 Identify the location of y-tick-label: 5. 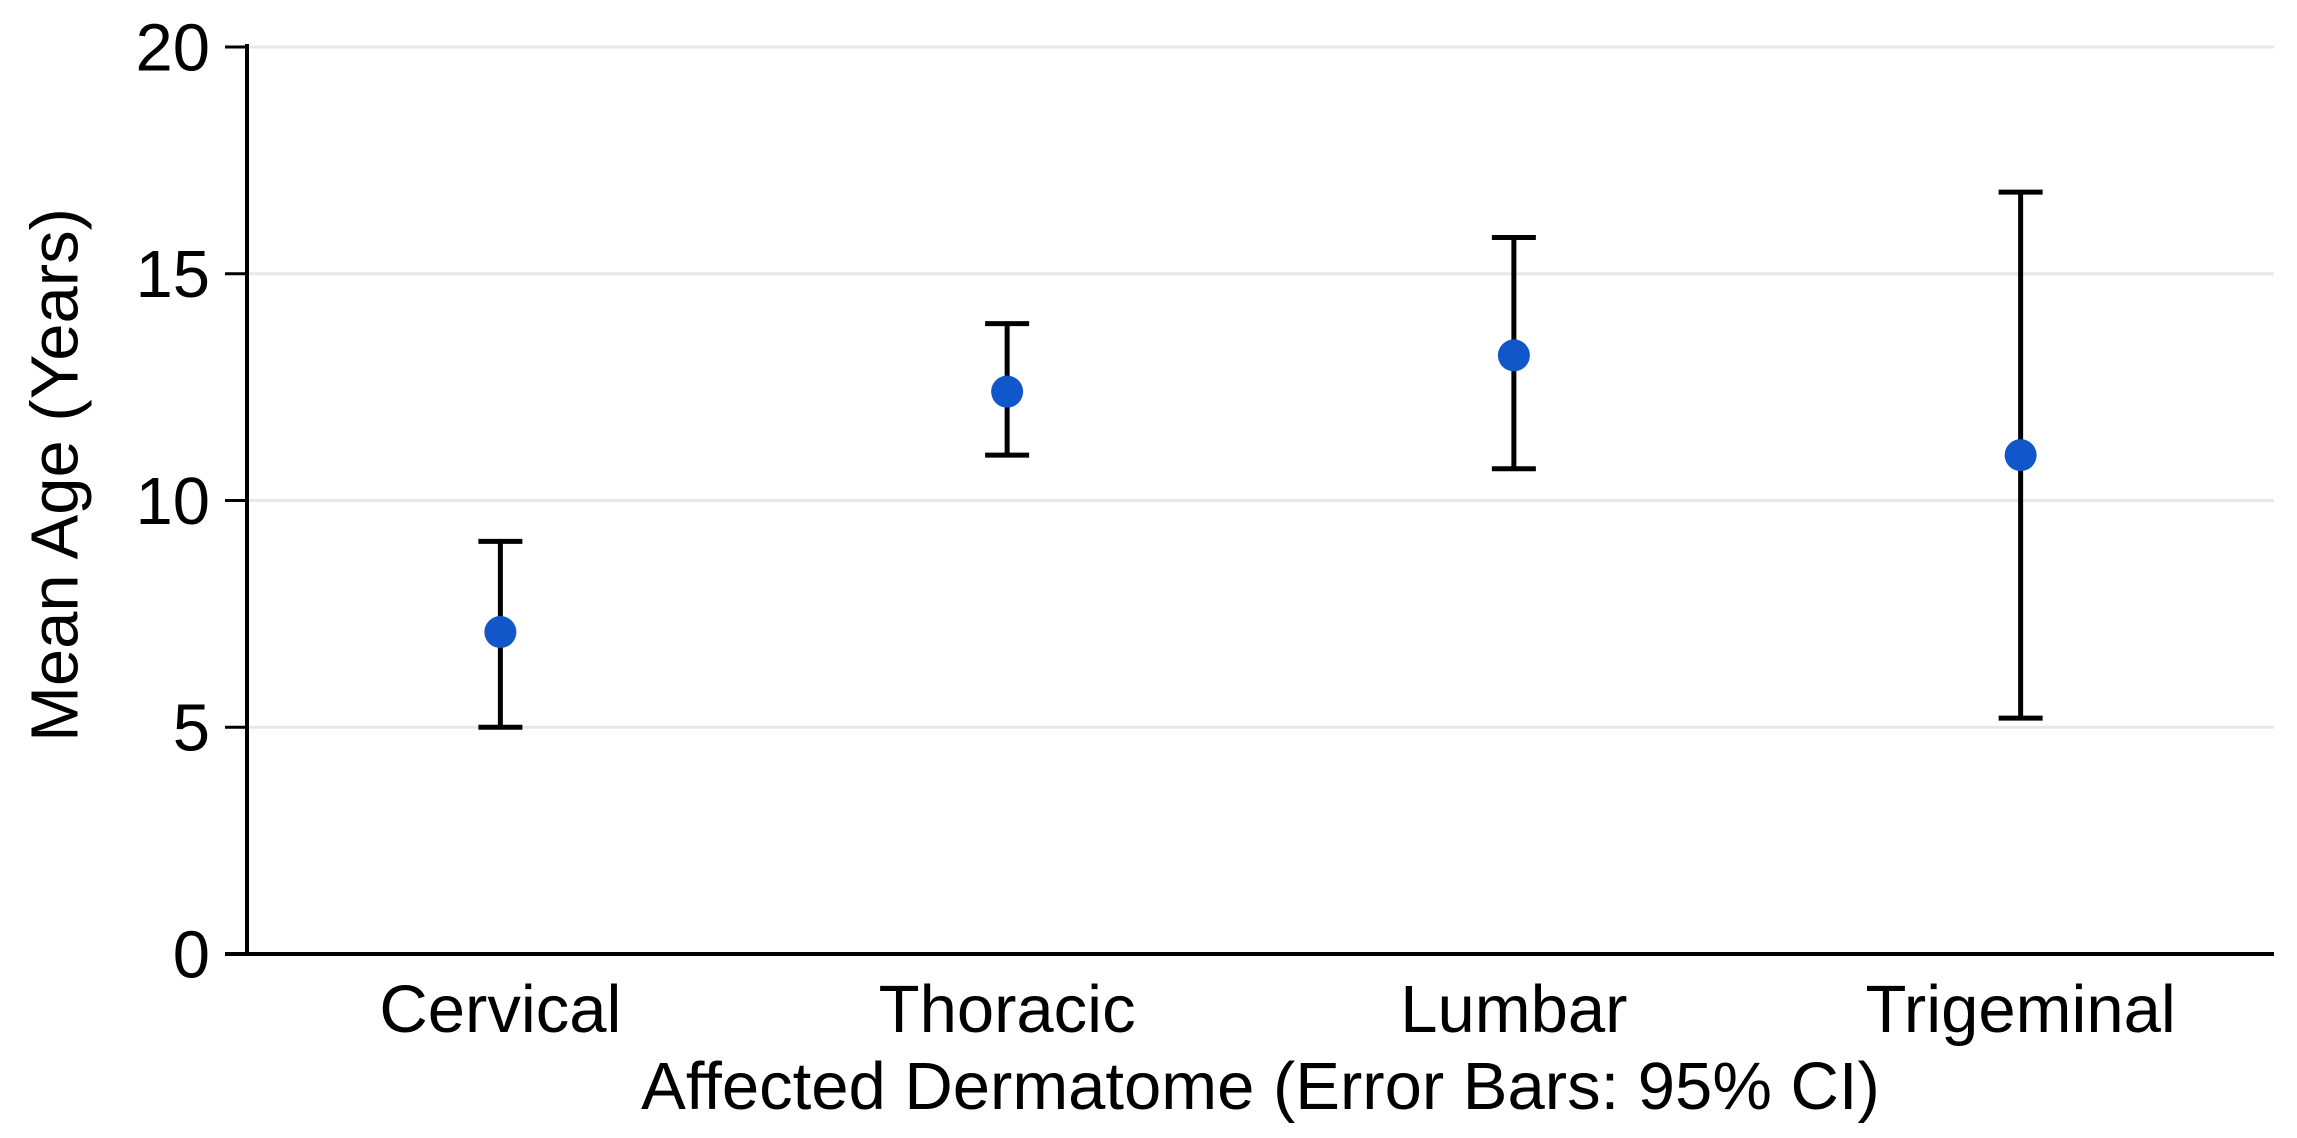
(191, 728).